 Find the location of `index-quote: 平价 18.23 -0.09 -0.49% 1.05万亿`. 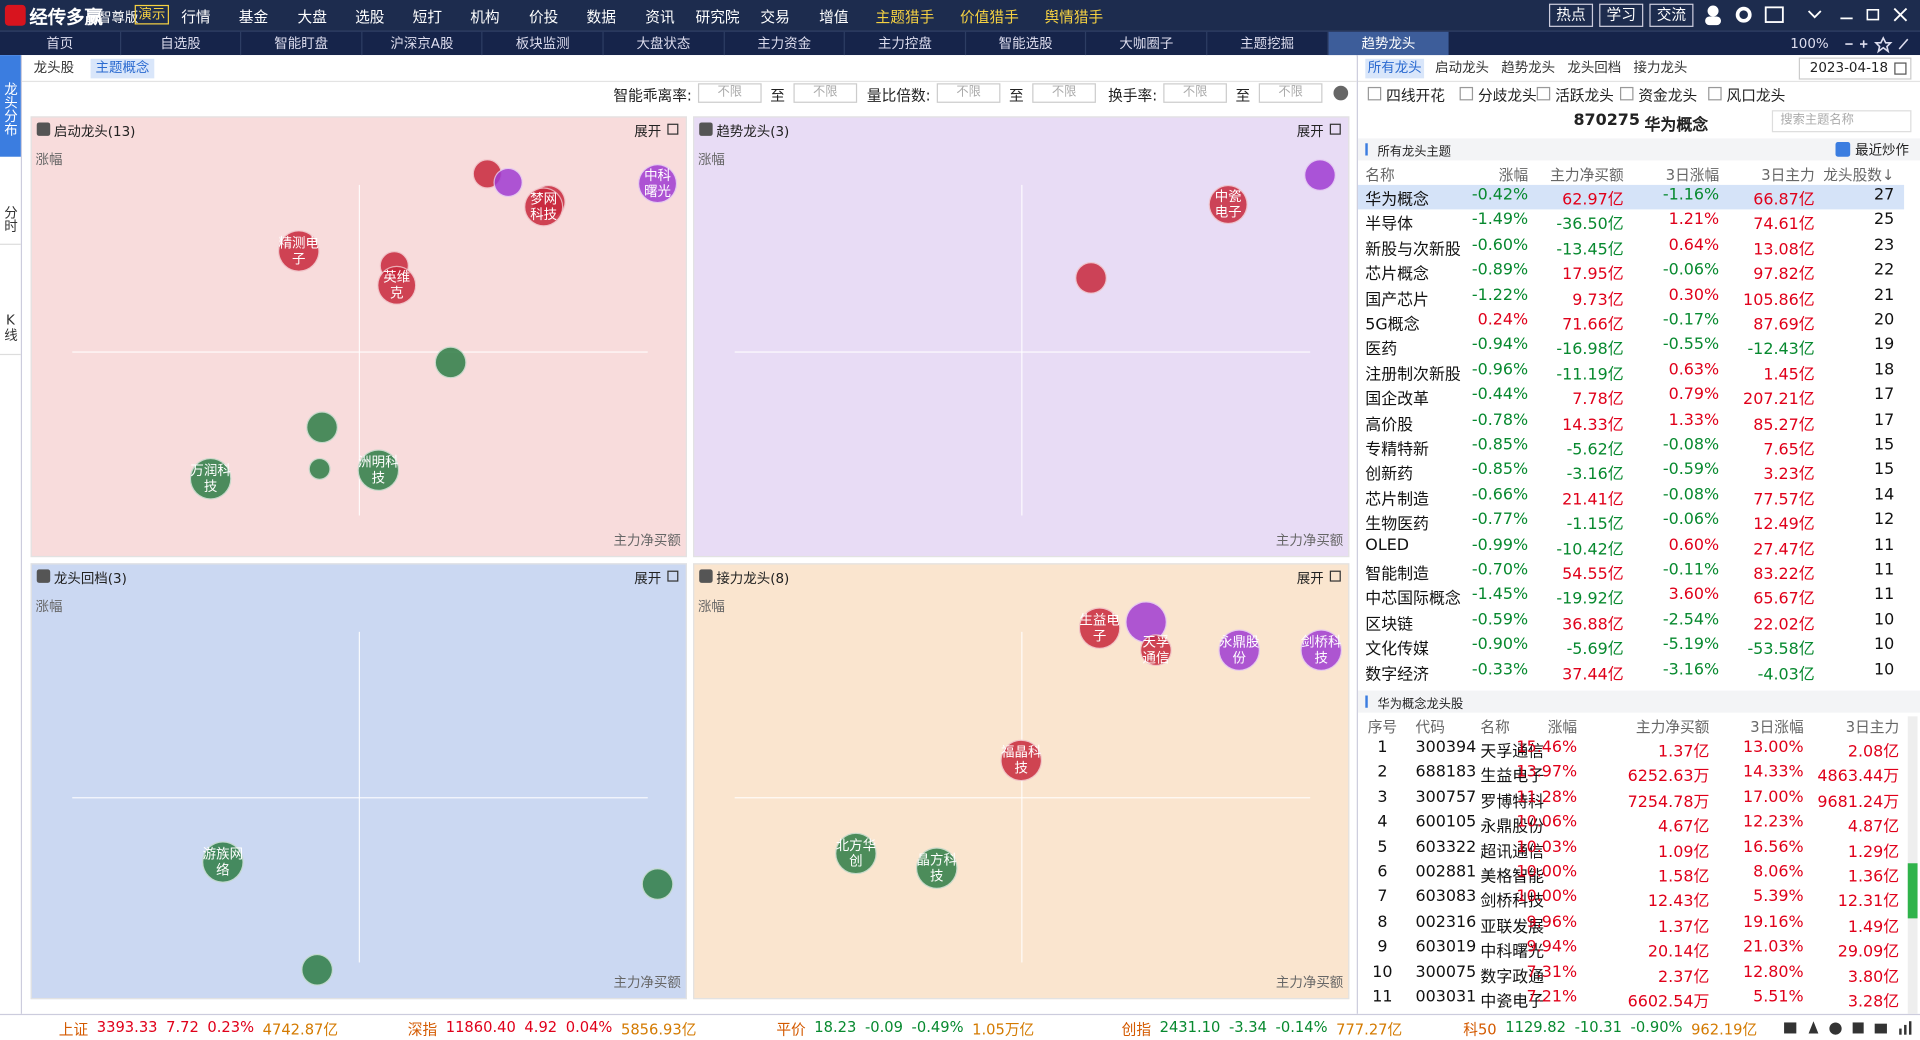

index-quote: 平价 18.23 -0.09 -0.49% 1.05万亿 is located at coordinates (905, 1029).